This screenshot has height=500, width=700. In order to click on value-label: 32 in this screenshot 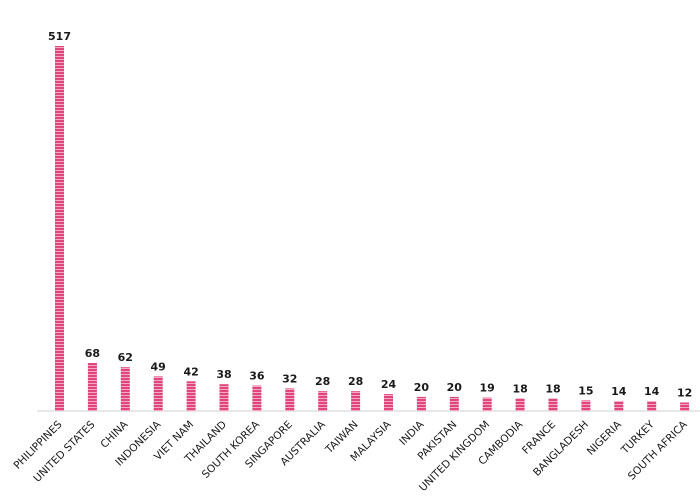, I will do `click(289, 378)`.